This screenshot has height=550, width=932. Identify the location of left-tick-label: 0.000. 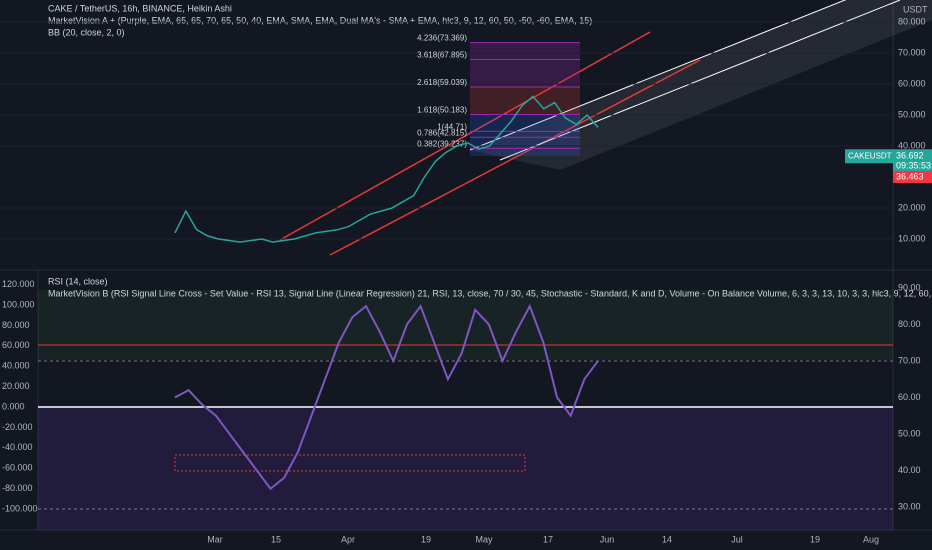
(13, 406).